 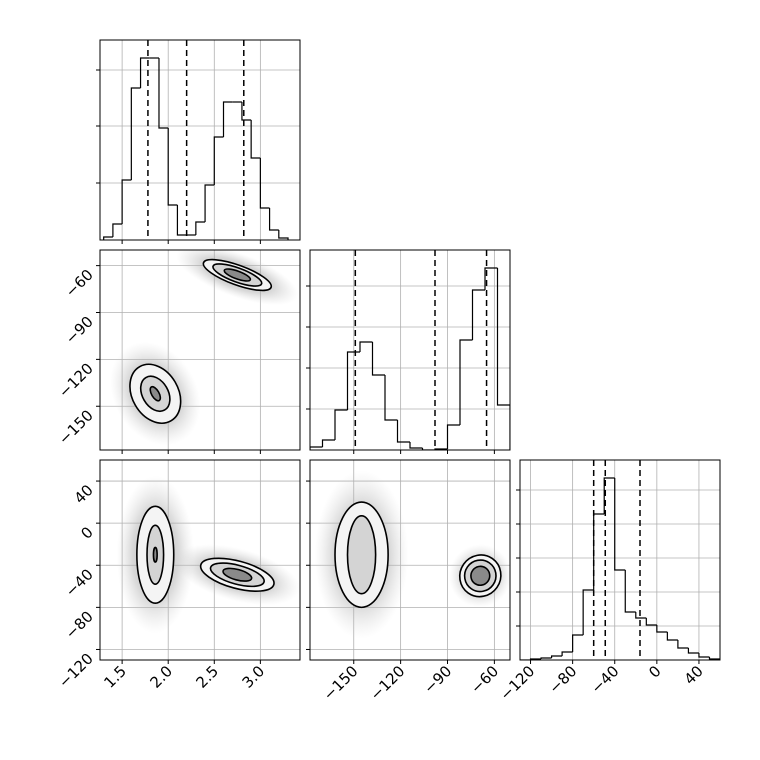 What do you see at coordinates (694, 675) in the screenshot?
I see `x-tick-label: 40` at bounding box center [694, 675].